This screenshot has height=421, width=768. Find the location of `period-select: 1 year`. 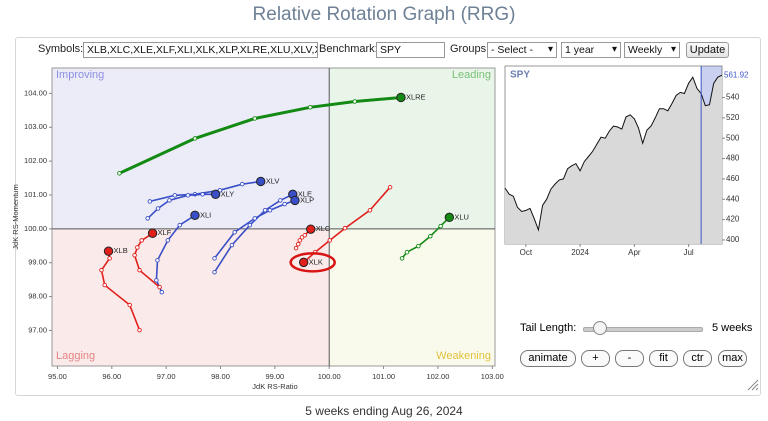

period-select: 1 year is located at coordinates (591, 50).